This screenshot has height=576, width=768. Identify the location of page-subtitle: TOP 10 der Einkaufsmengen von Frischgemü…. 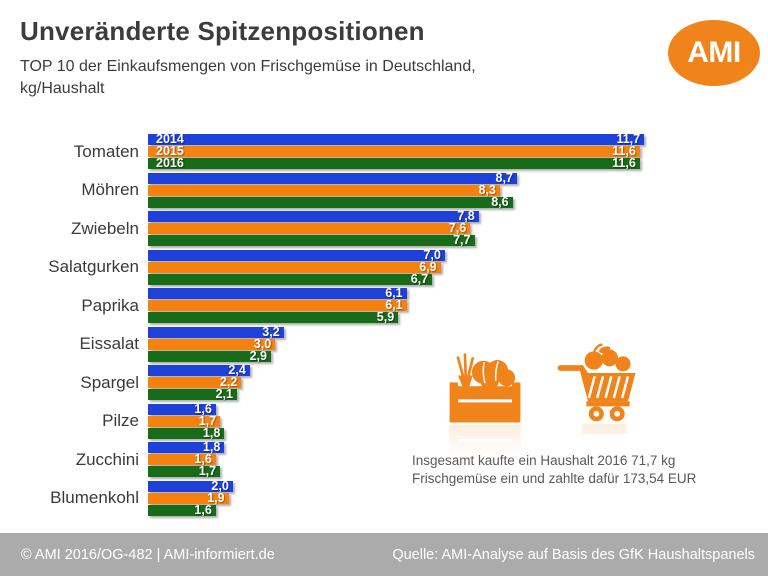
(335, 77).